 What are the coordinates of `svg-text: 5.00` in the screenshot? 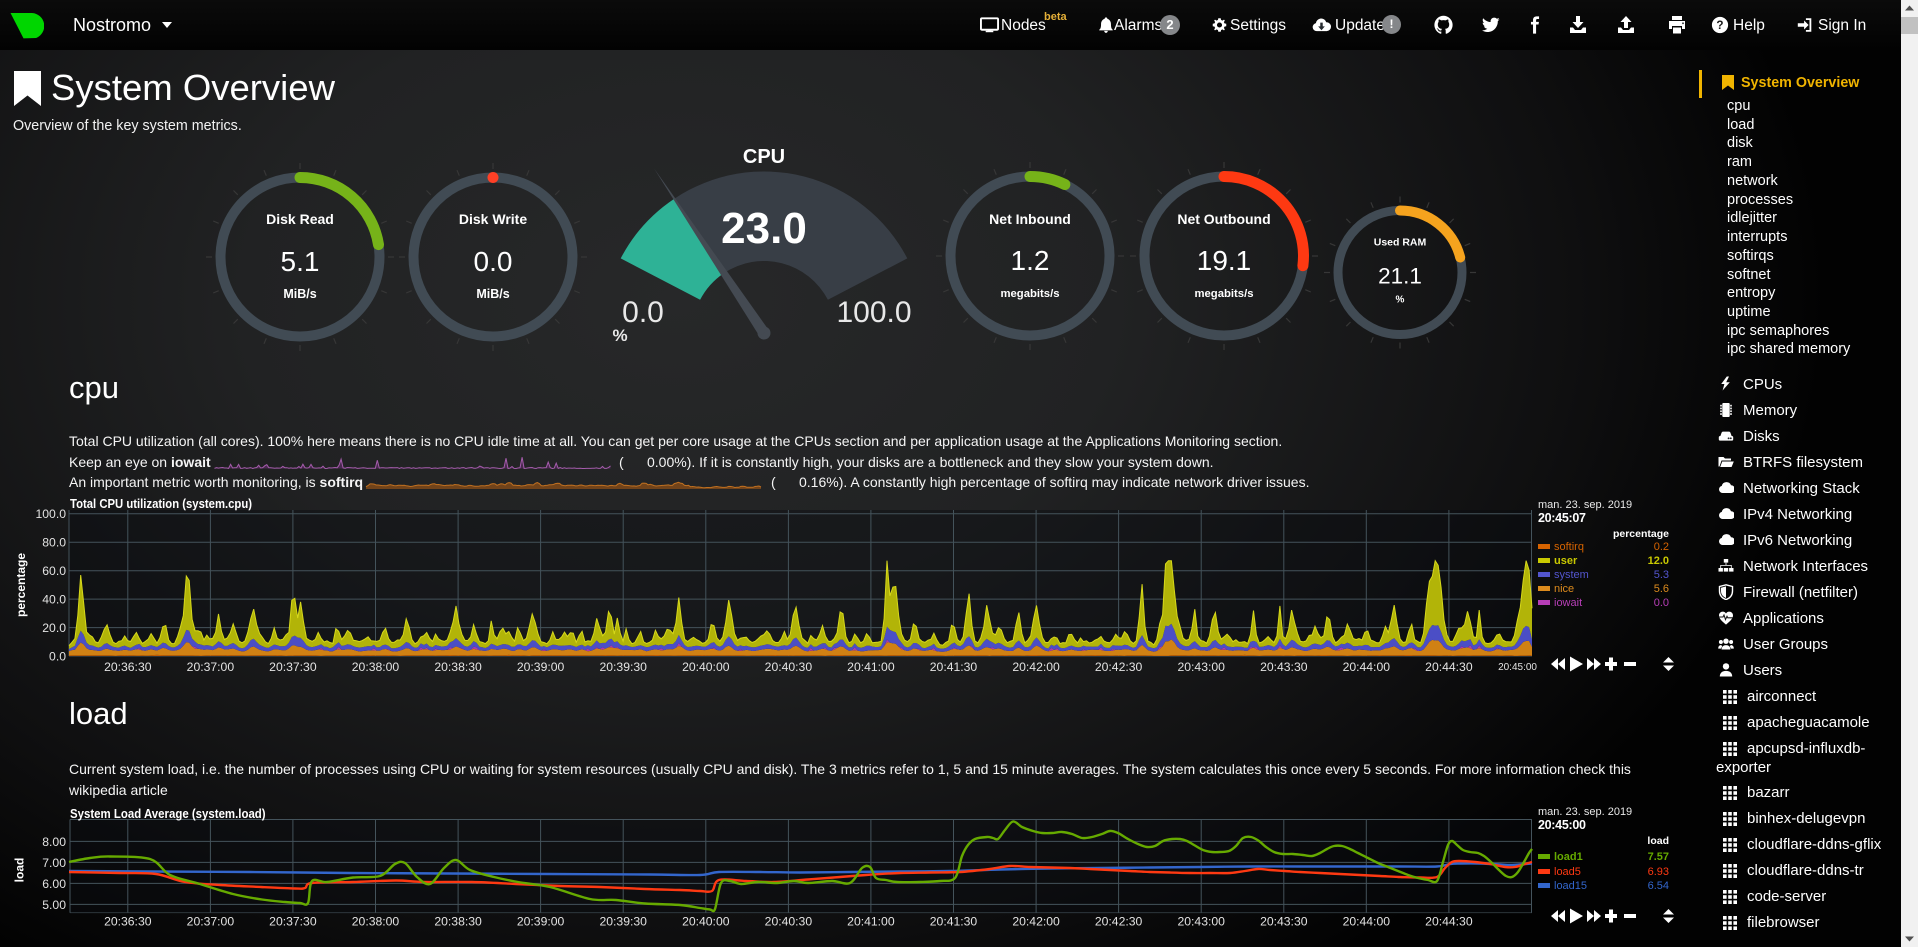 It's located at (54, 905).